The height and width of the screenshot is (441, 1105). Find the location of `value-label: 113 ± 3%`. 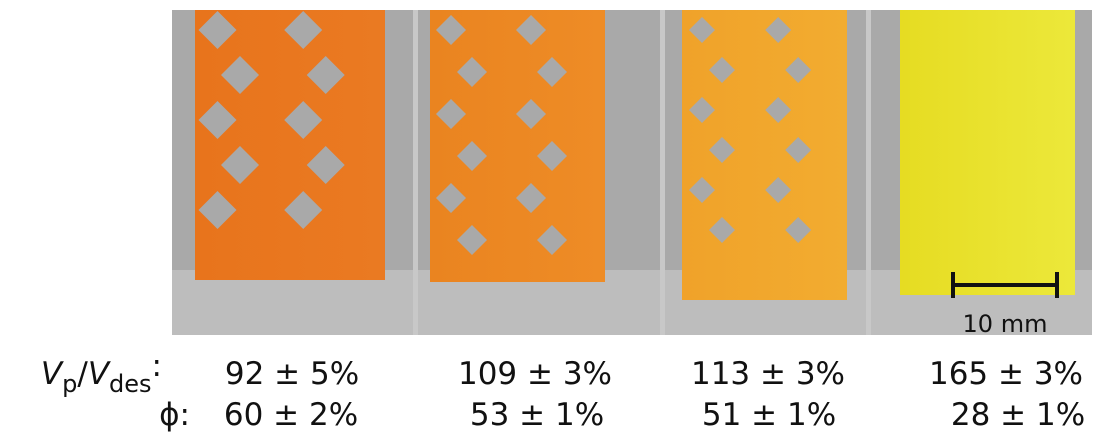

value-label: 113 ± 3% is located at coordinates (768, 374).